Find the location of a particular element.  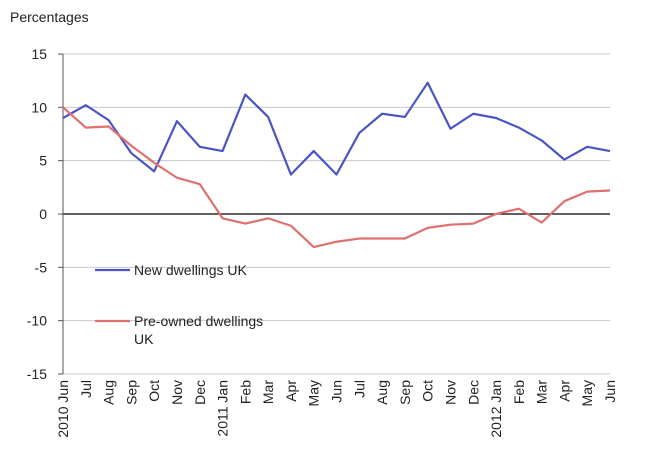

y-tick-label: -15 is located at coordinates (37, 374).